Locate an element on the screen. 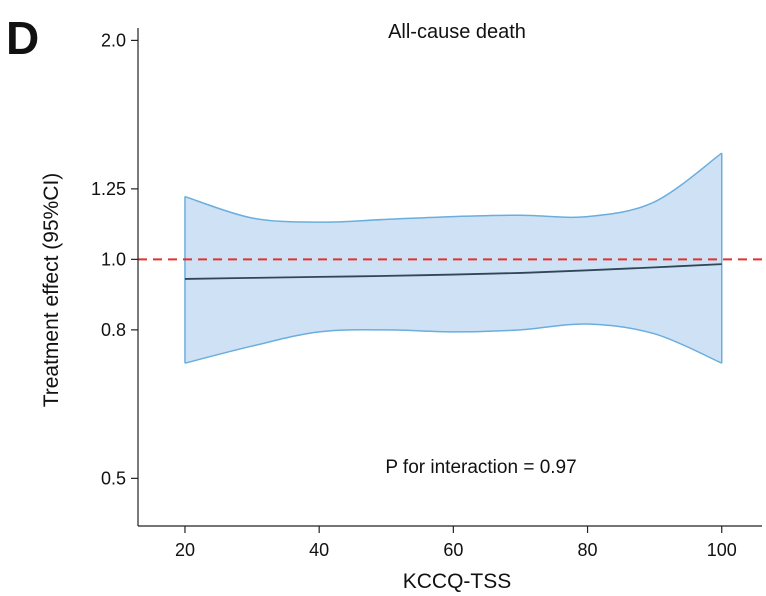  estimate-line is located at coordinates (453, 271).